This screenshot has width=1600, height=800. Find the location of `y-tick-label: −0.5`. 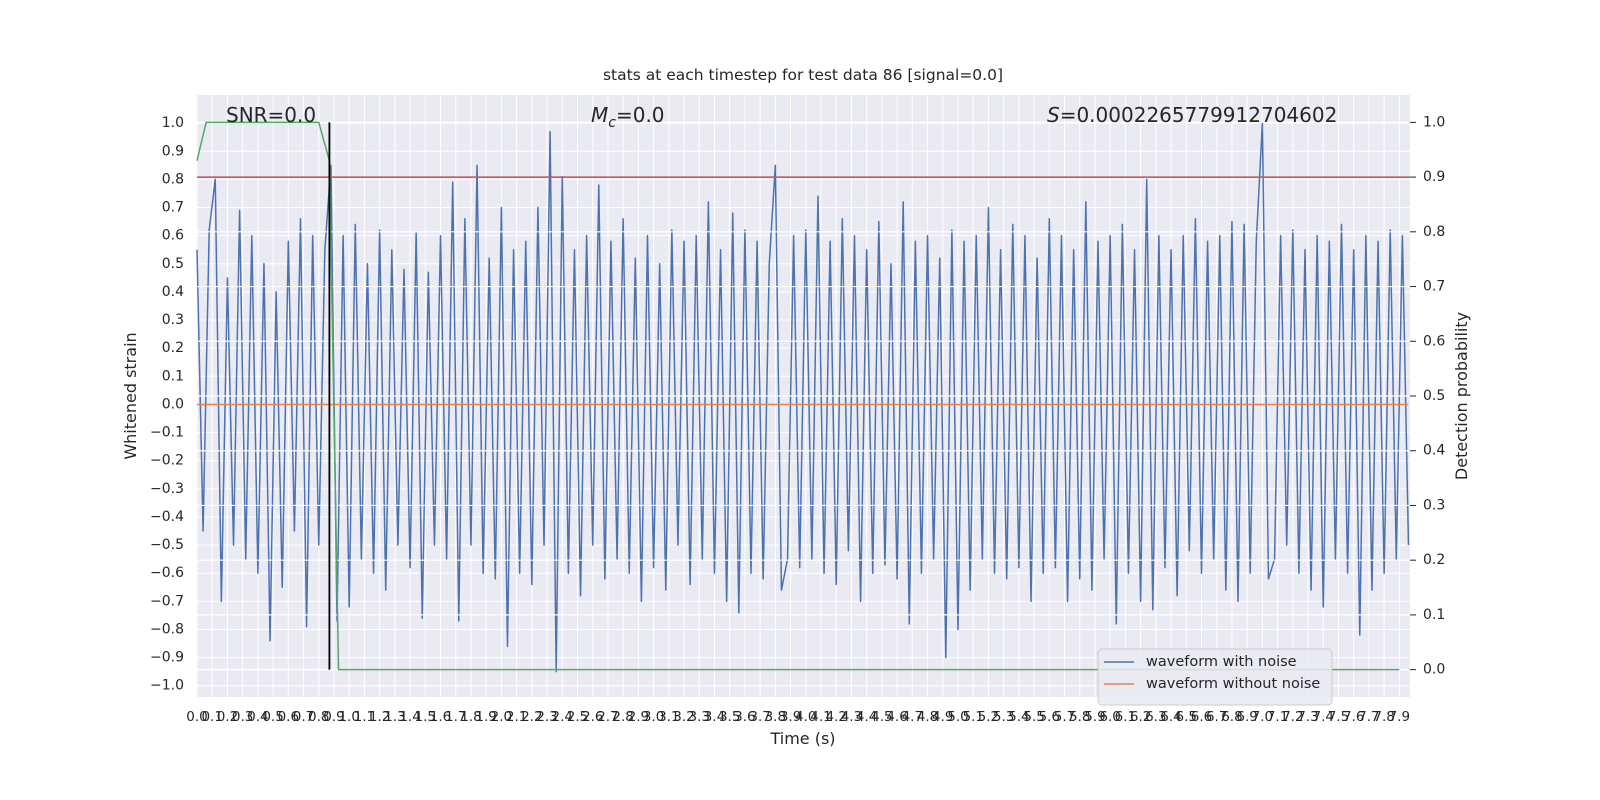

y-tick-label: −0.5 is located at coordinates (167, 545).